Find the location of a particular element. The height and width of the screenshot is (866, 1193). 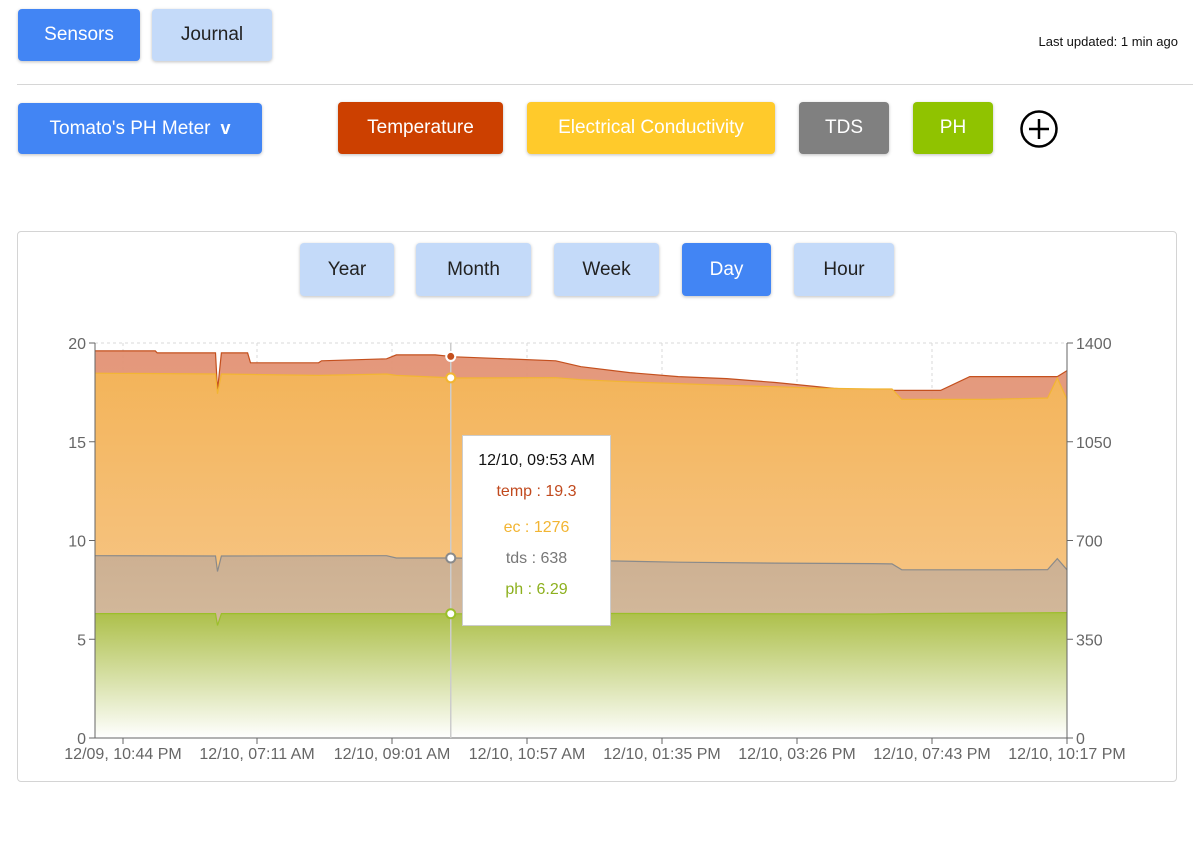

plus-circle-icon is located at coordinates (1039, 129).